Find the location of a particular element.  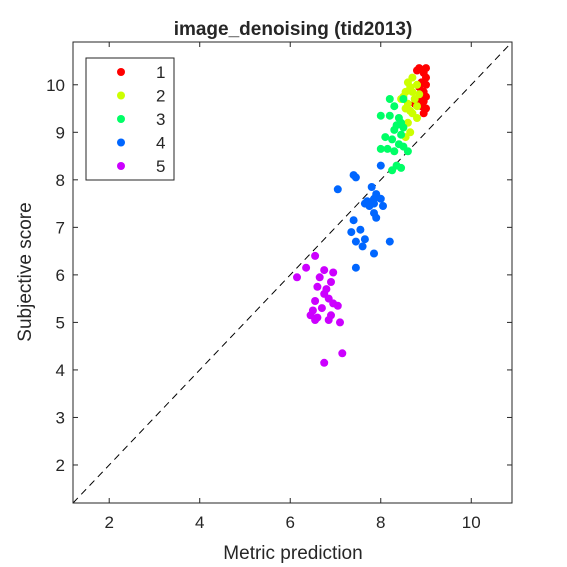

legend-label-4: 4 is located at coordinates (160, 143).